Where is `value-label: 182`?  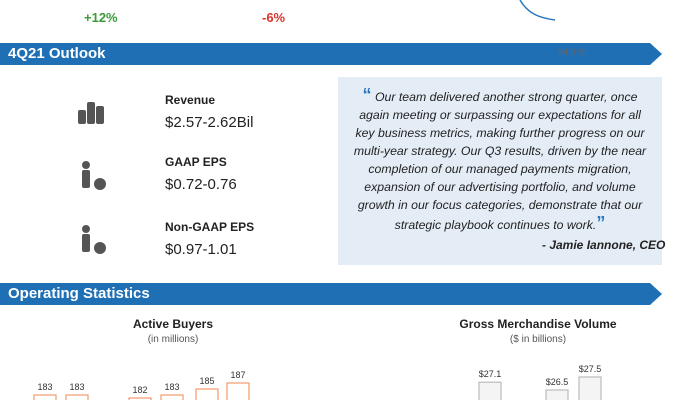 value-label: 182 is located at coordinates (139, 390).